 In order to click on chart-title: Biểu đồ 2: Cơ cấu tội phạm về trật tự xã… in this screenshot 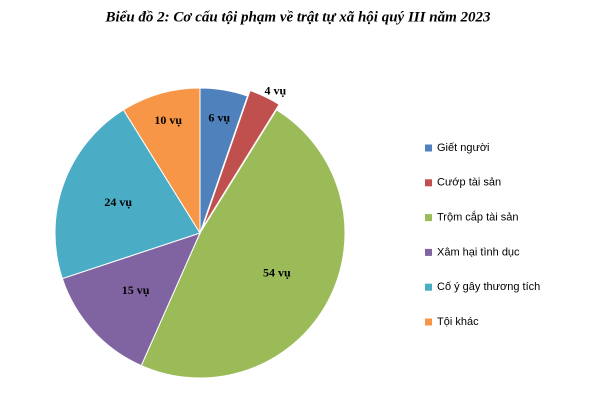, I will do `click(298, 17)`.